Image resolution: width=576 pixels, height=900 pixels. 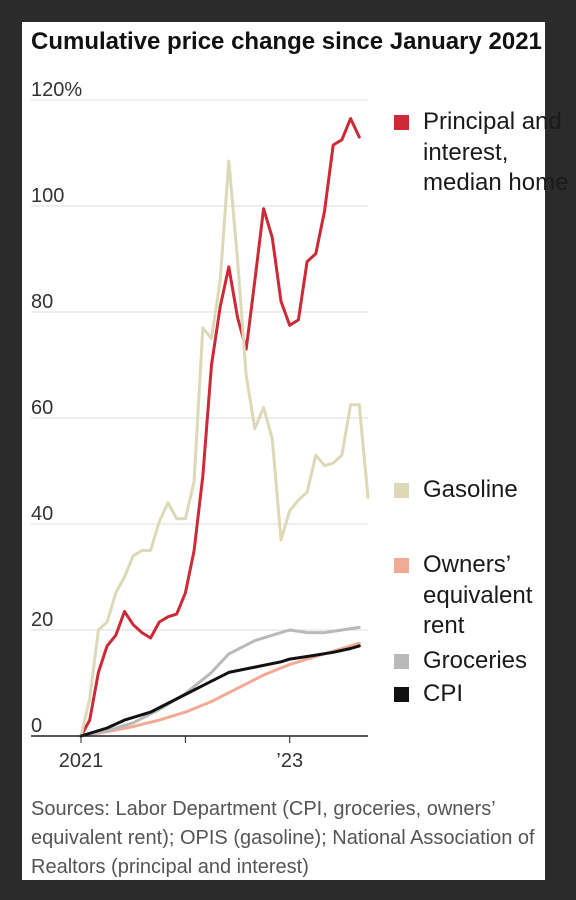 I want to click on legend-item-gasoline: Gasoline, so click(x=483, y=490).